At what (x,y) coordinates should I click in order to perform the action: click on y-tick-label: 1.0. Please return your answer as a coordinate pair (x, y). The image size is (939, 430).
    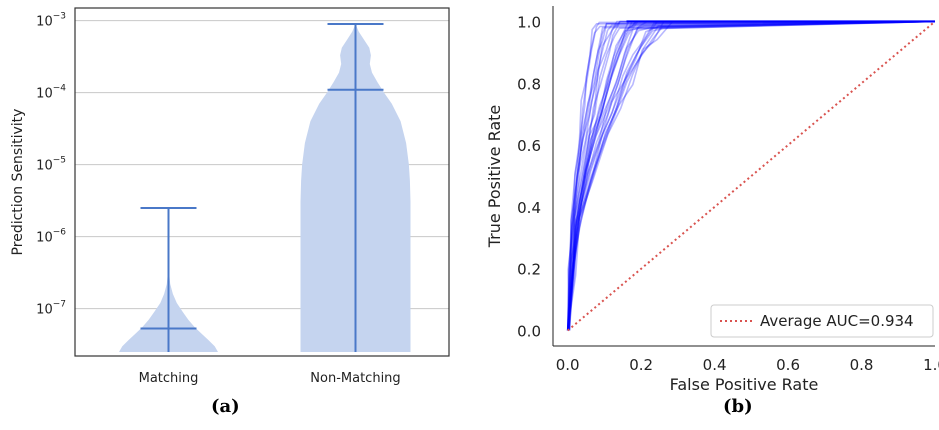
    Looking at the image, I should click on (529, 22).